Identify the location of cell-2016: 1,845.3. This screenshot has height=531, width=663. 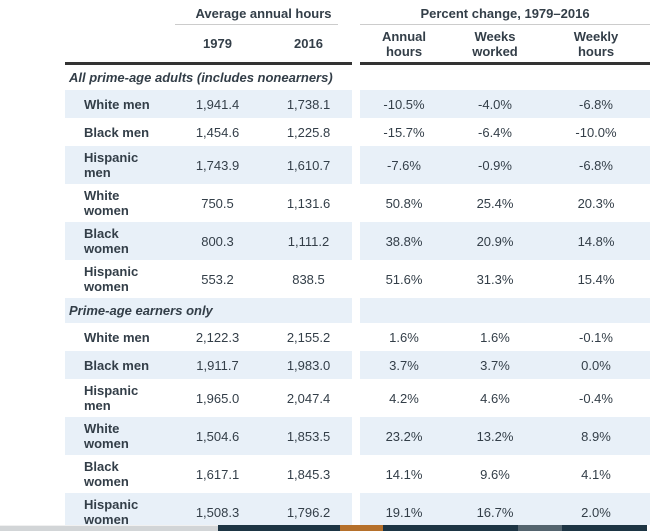
(308, 474).